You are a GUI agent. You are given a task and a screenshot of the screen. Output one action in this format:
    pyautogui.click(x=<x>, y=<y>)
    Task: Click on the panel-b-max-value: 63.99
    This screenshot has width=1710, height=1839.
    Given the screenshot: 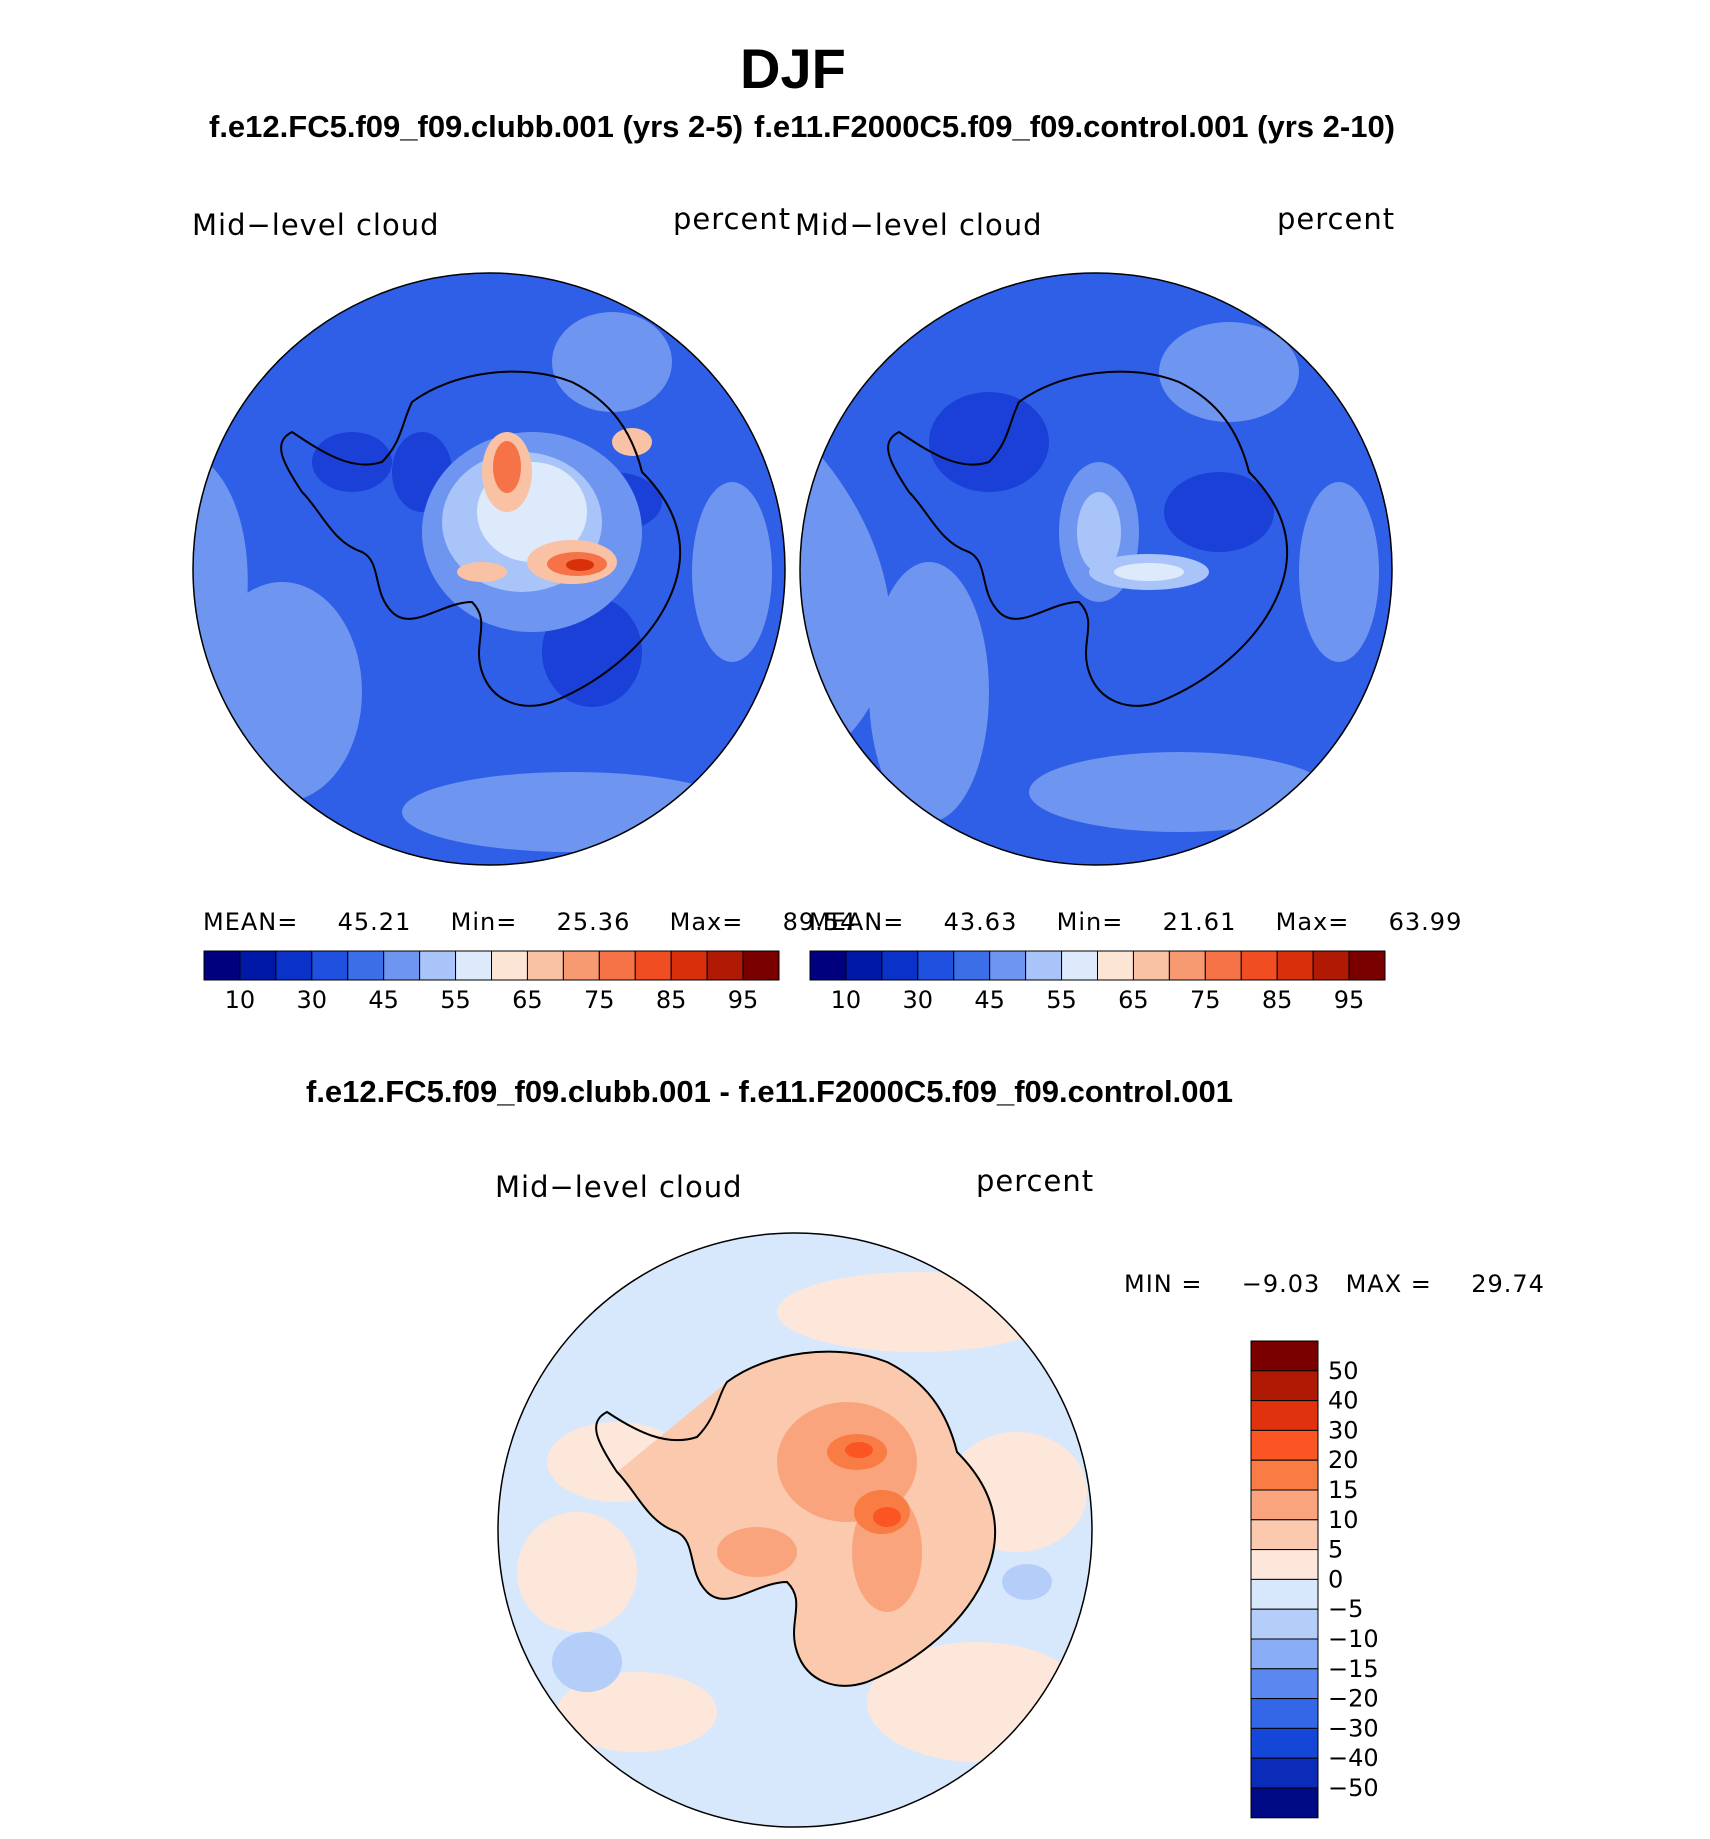 What is the action you would take?
    pyautogui.click(x=1425, y=922)
    